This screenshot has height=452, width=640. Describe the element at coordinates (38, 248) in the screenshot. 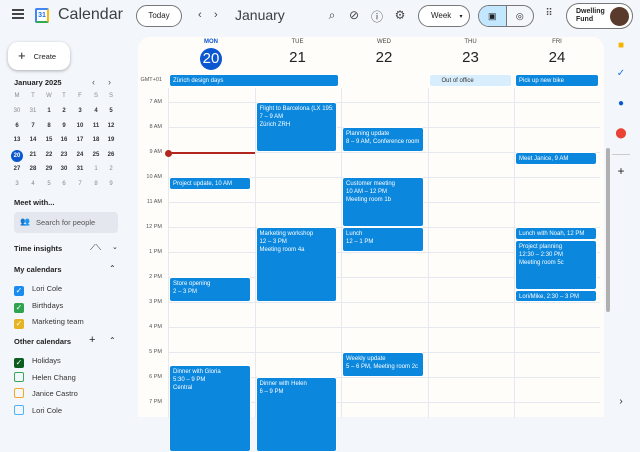

I see `time-insights-title: Time insights` at that location.